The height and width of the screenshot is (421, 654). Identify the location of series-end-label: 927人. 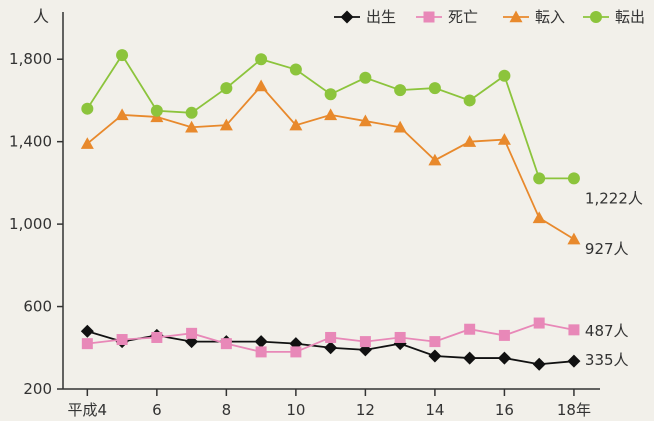
(607, 249).